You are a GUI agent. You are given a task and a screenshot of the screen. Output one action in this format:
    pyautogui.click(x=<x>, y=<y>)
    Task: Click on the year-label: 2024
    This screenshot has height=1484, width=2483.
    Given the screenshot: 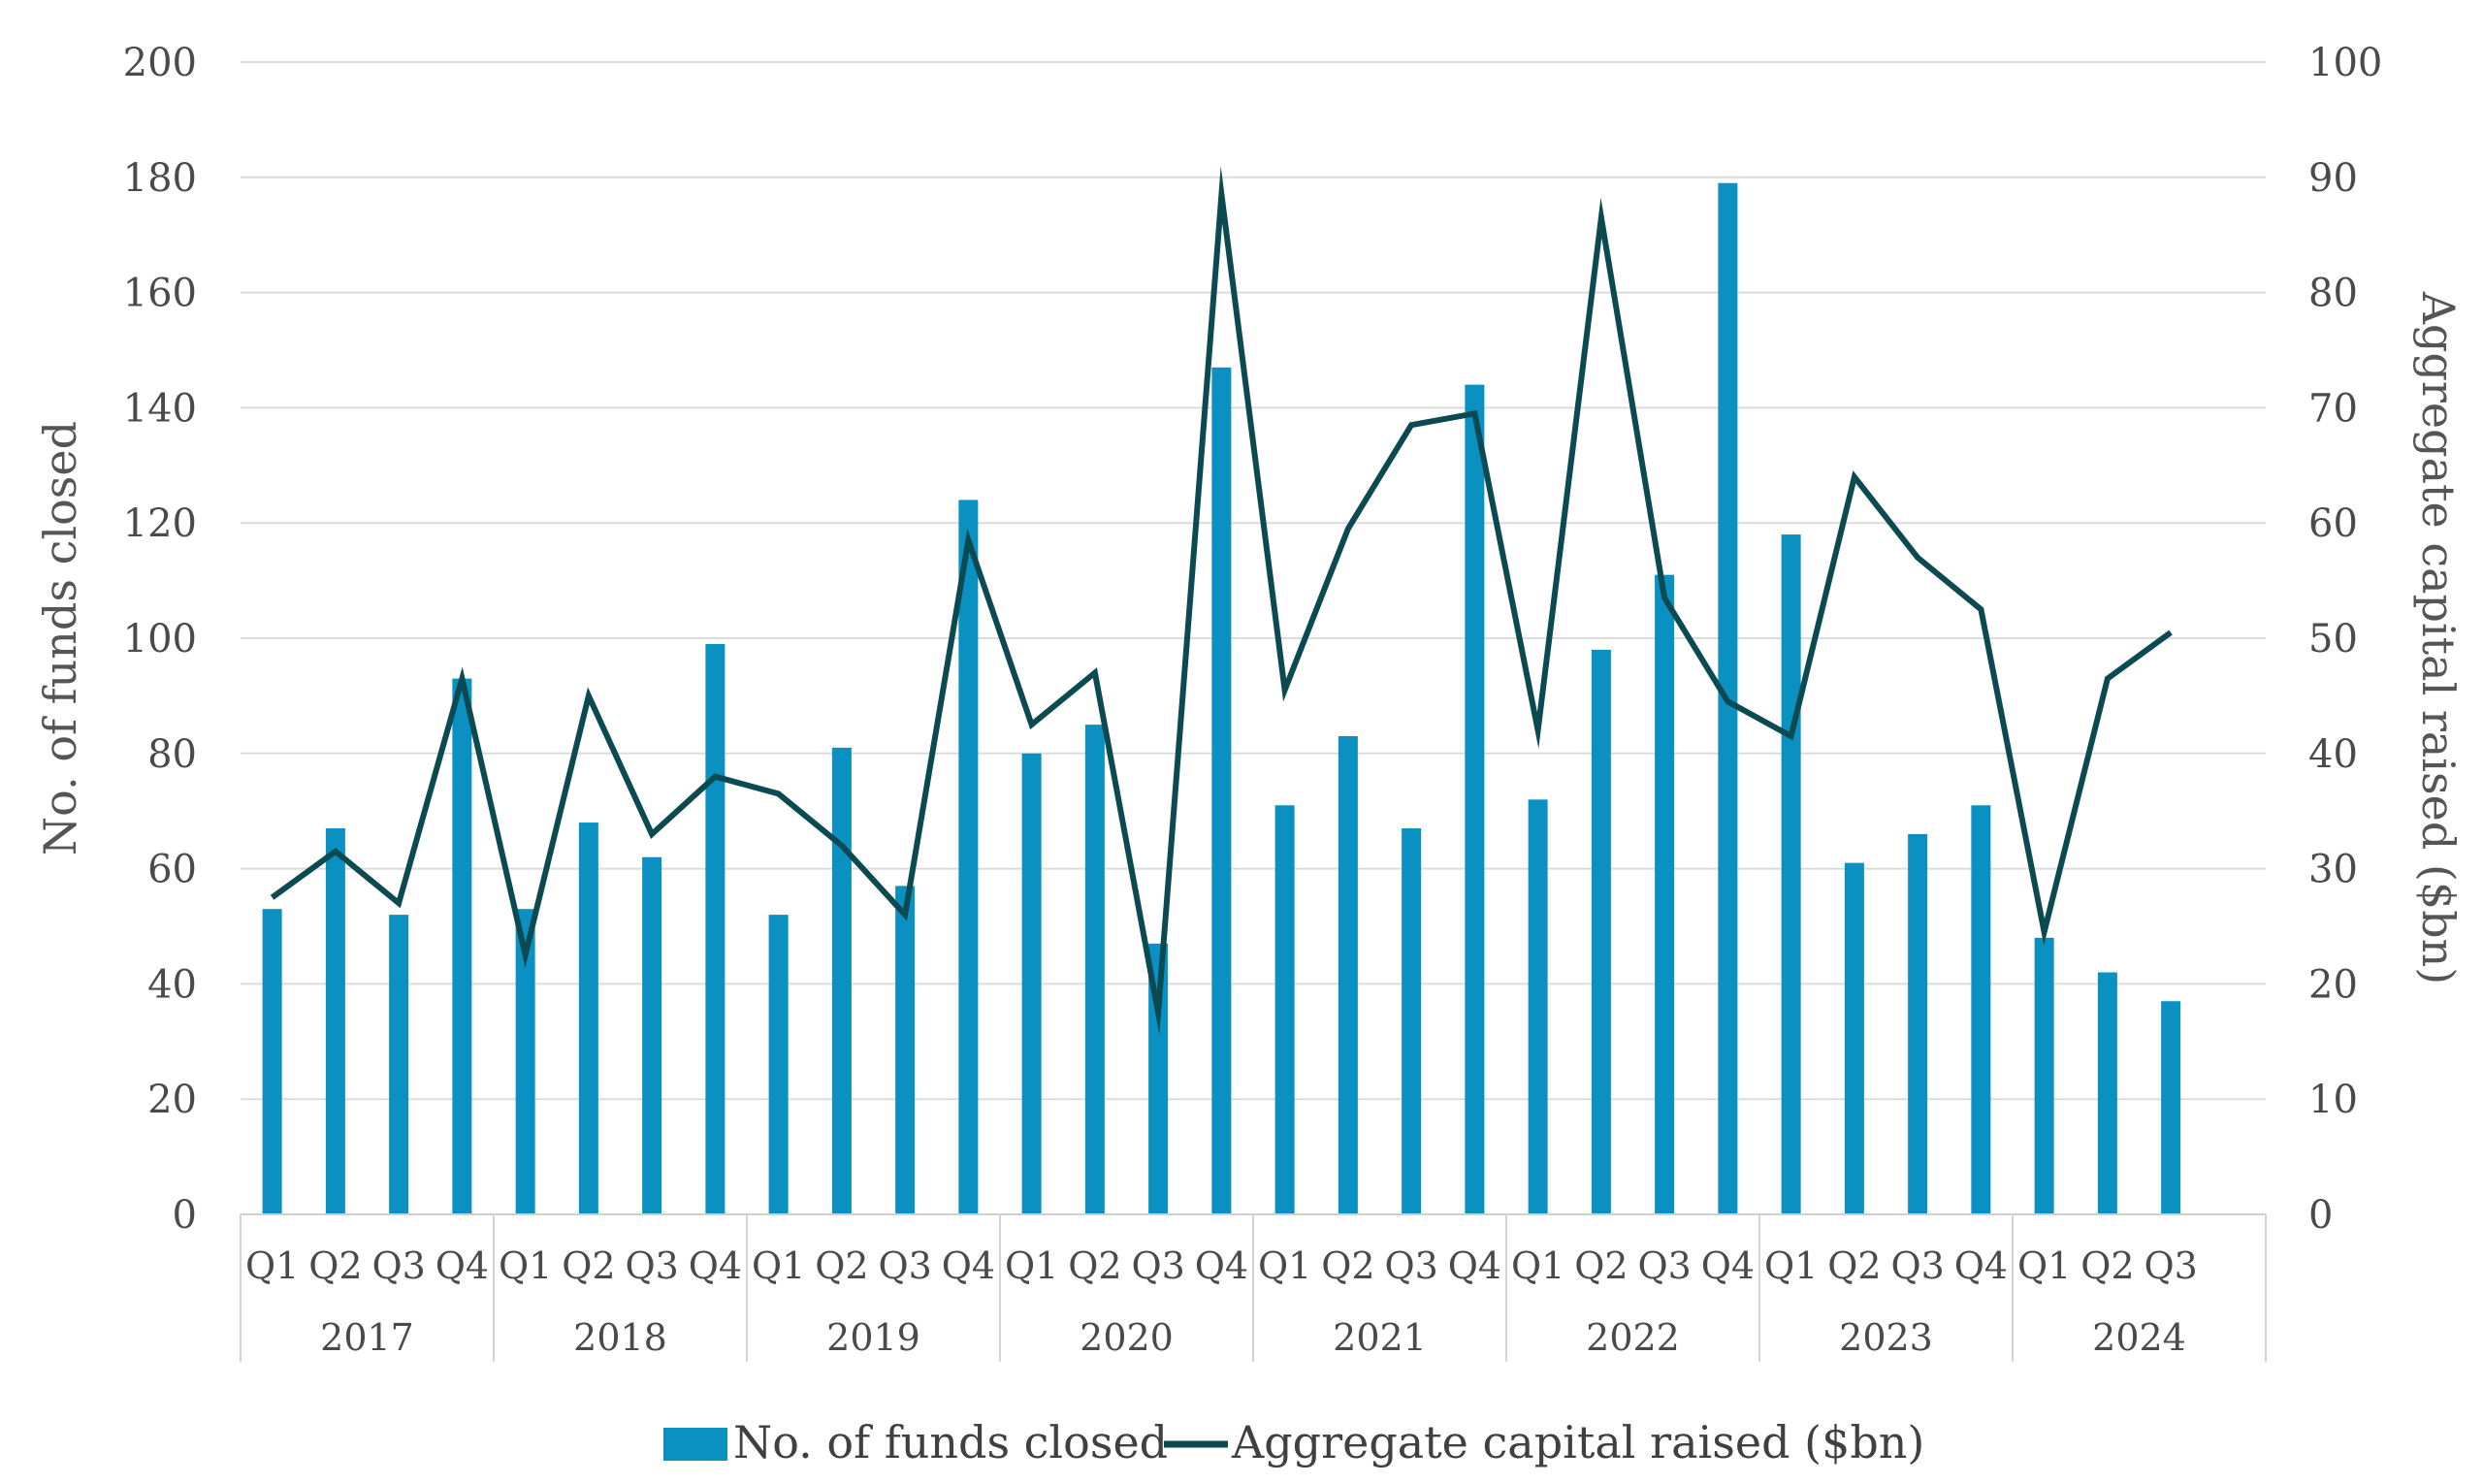 What is the action you would take?
    pyautogui.click(x=2139, y=1338)
    